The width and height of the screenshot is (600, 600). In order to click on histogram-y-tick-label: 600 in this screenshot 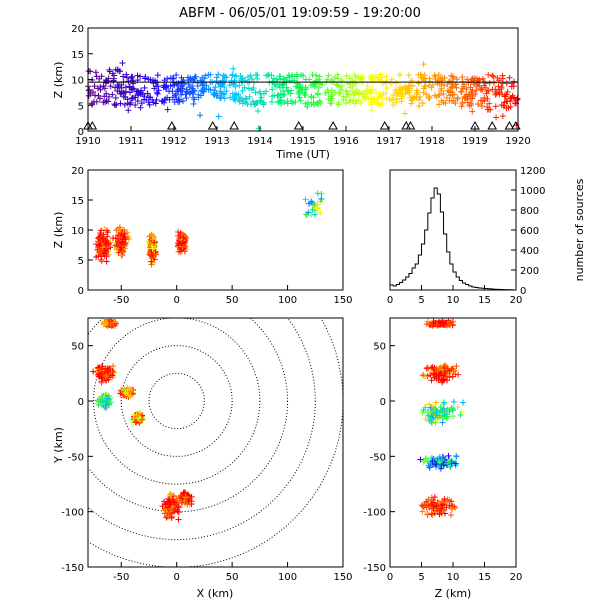, I will do `click(529, 231)`.